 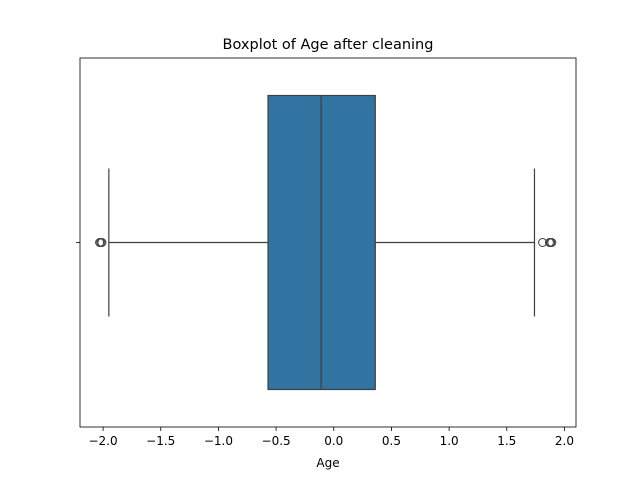 What do you see at coordinates (327, 463) in the screenshot?
I see `x-axis-title: Age` at bounding box center [327, 463].